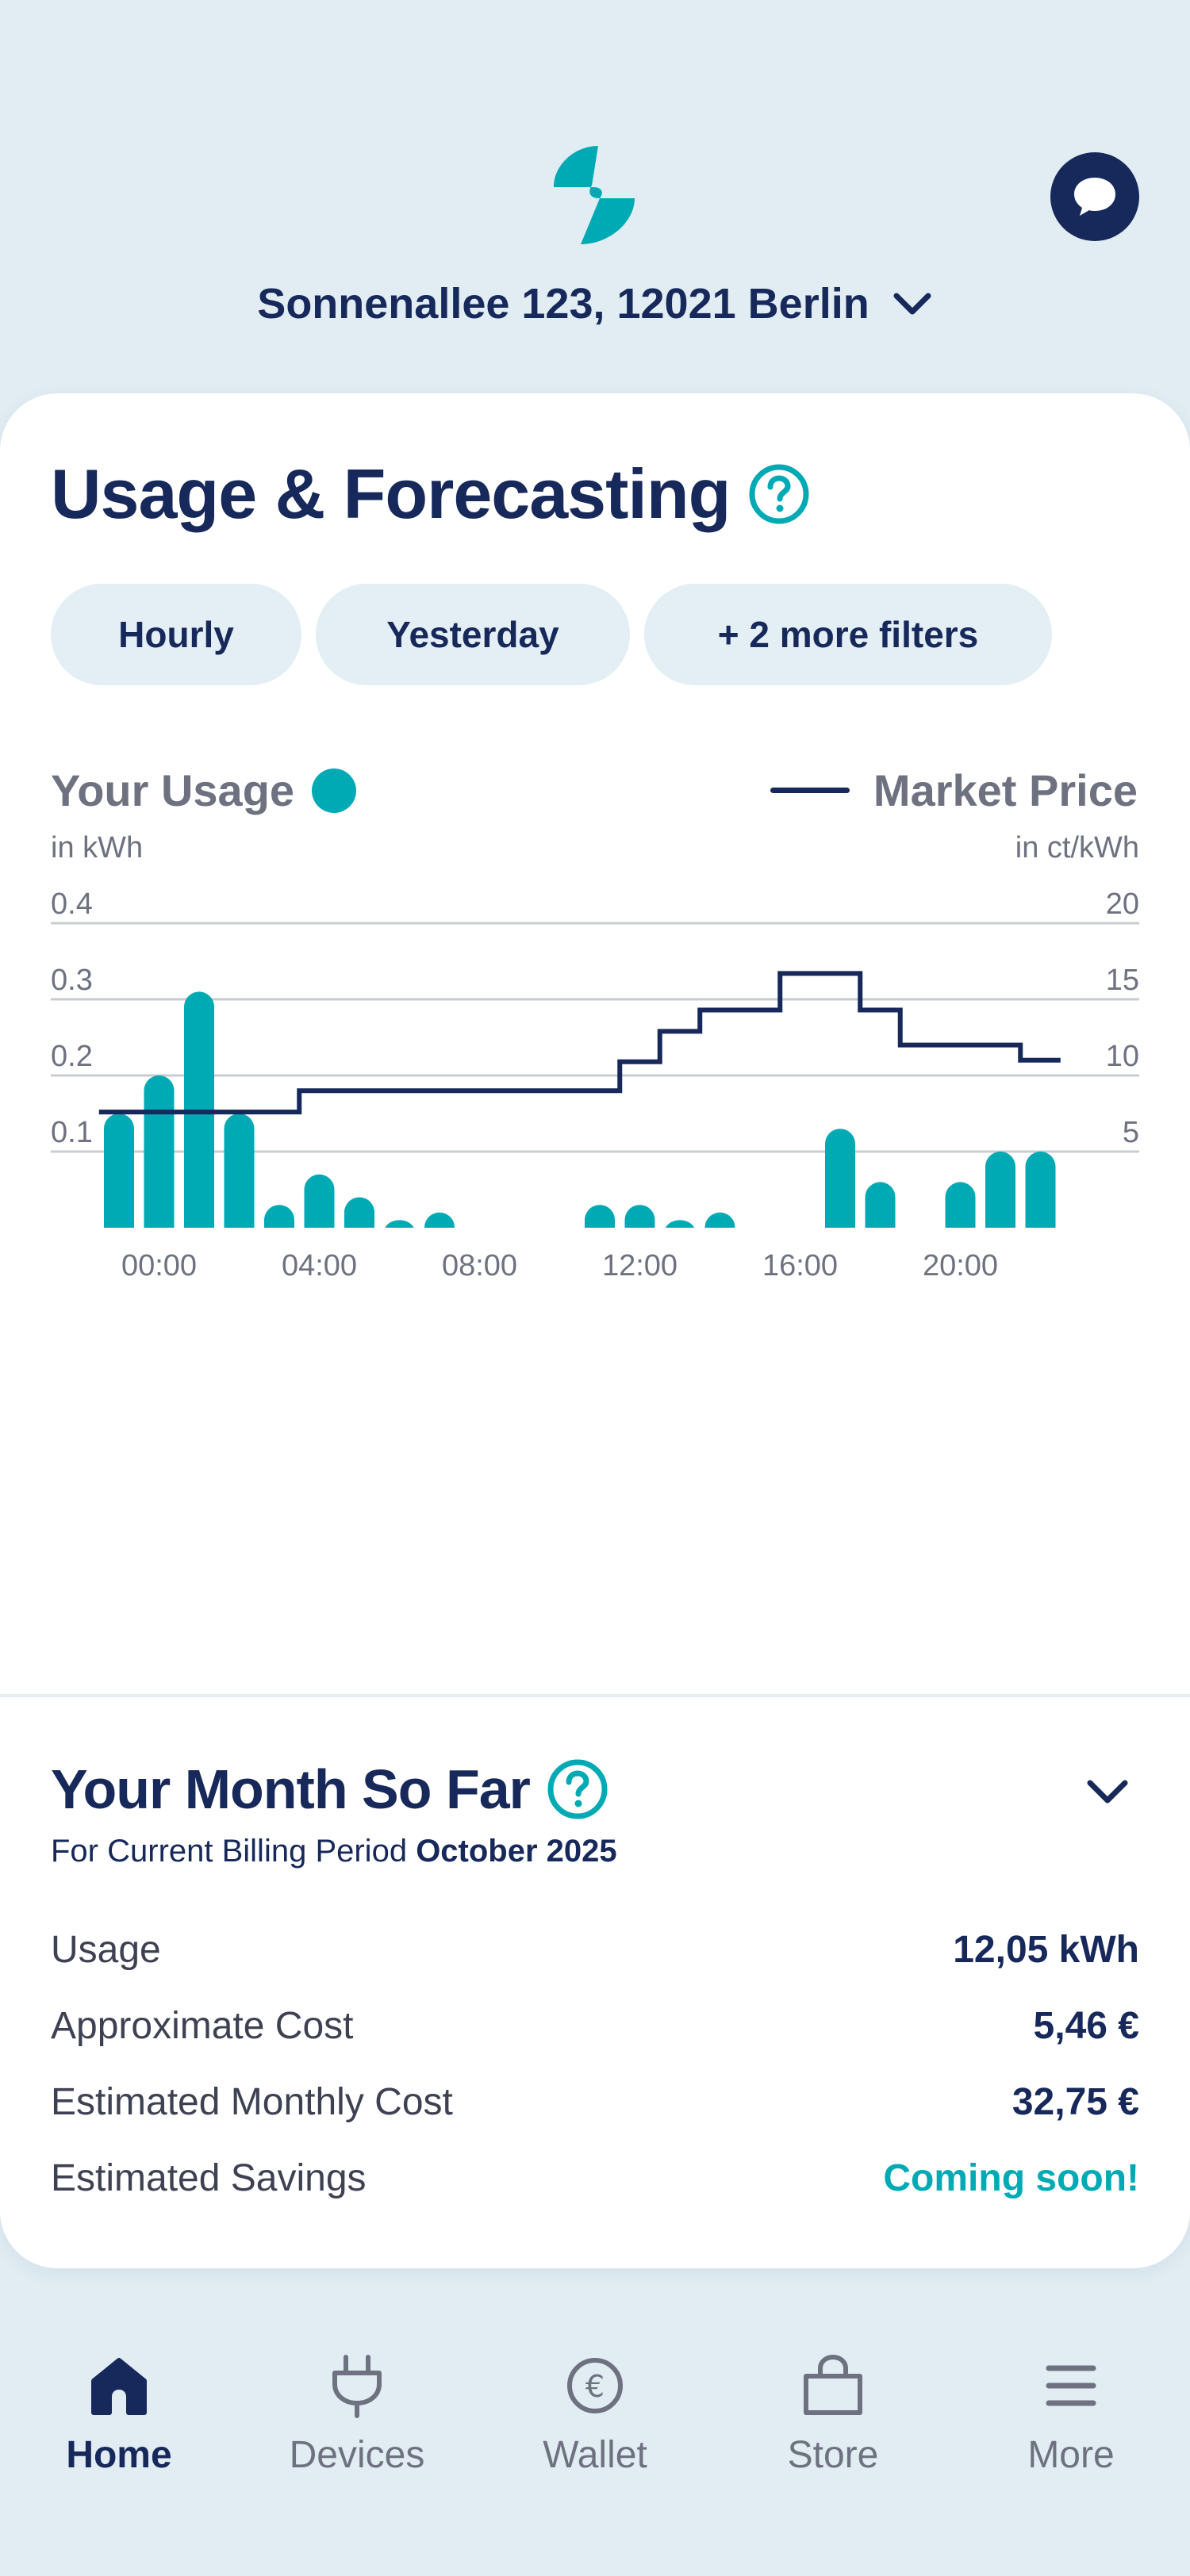 This screenshot has width=1190, height=2576. Describe the element at coordinates (1122, 1056) in the screenshot. I see `y-right-tick-label: 10` at that location.